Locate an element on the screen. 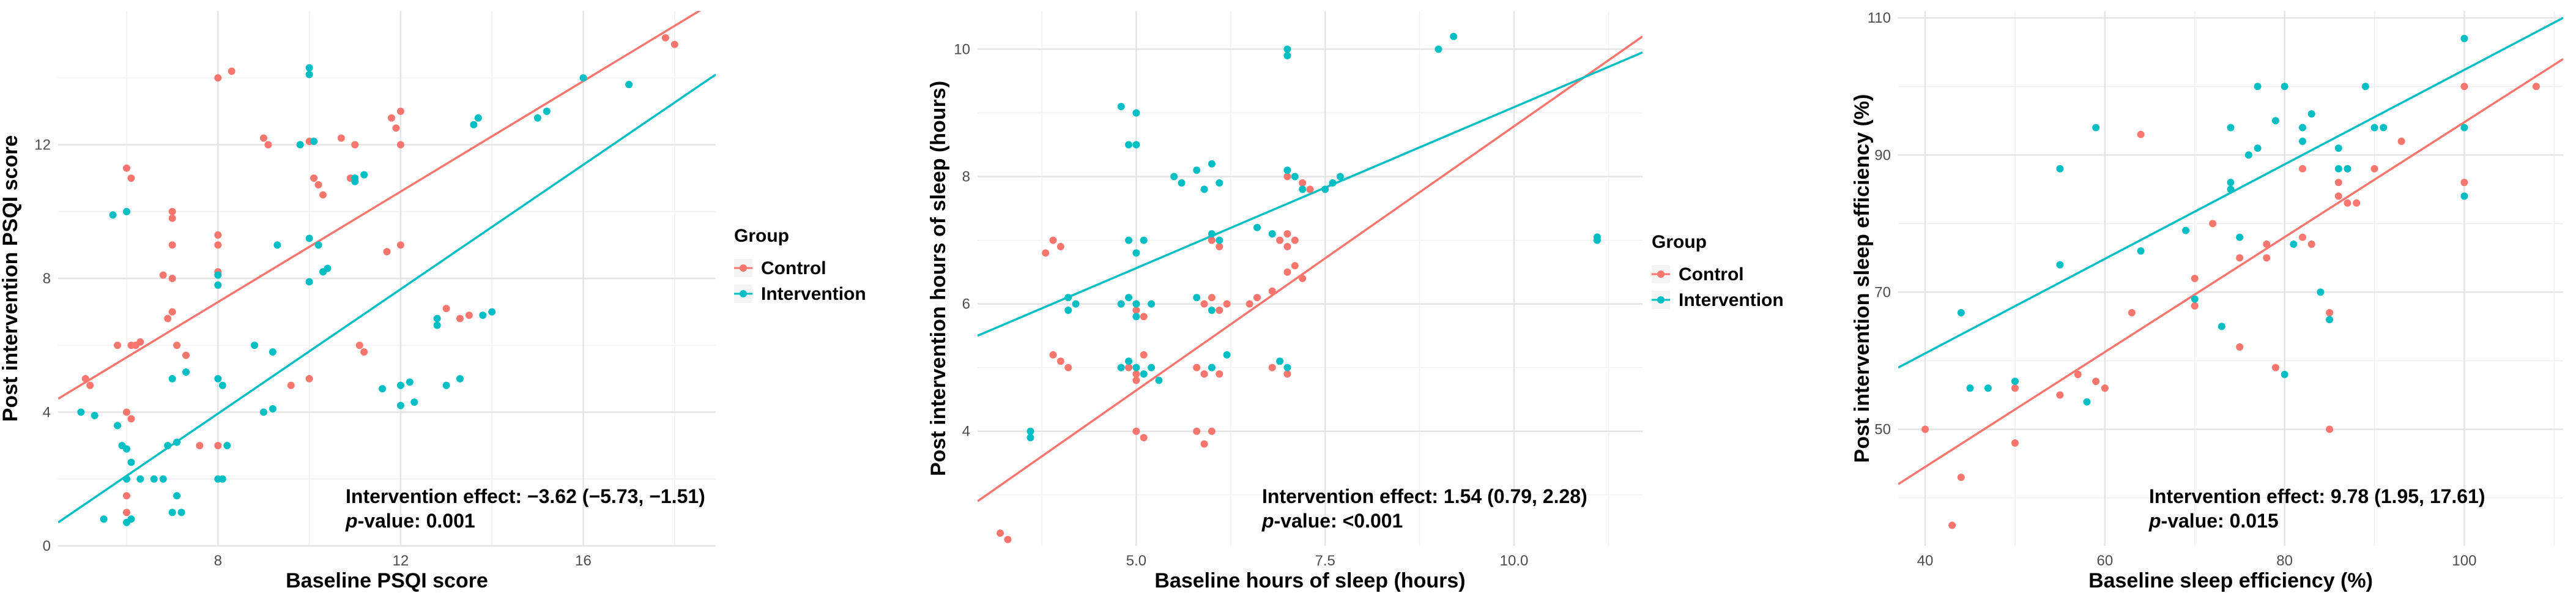 This screenshot has width=2576, height=604. legend-label-control: Control is located at coordinates (1711, 274).